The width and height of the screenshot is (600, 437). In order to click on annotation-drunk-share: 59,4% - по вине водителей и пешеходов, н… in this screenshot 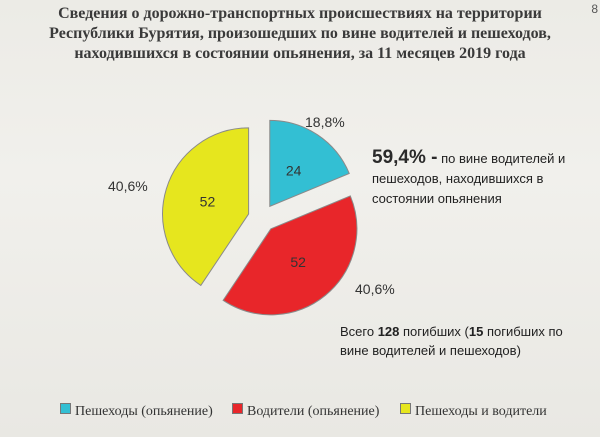, I will do `click(477, 178)`.